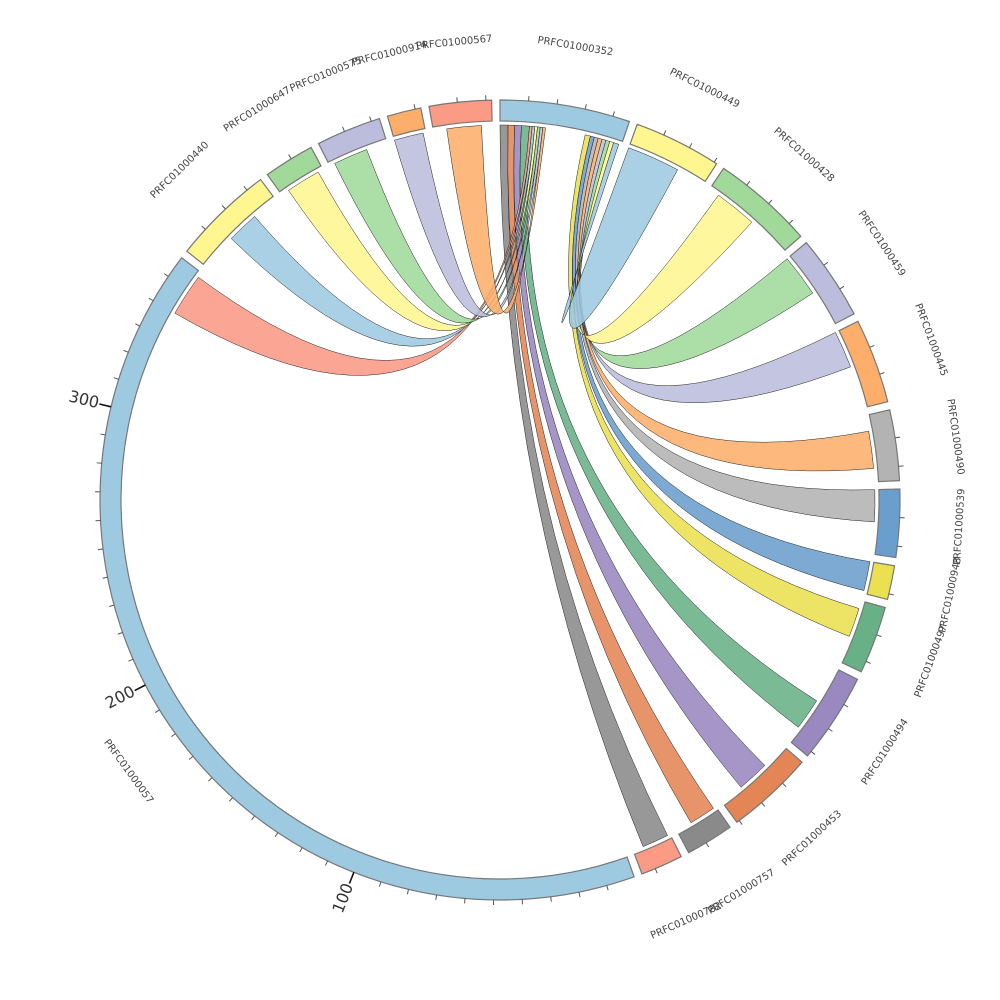 Image resolution: width=1000 pixels, height=1000 pixels. What do you see at coordinates (180, 170) in the screenshot?
I see `segment-label: PRFC01000440` at bounding box center [180, 170].